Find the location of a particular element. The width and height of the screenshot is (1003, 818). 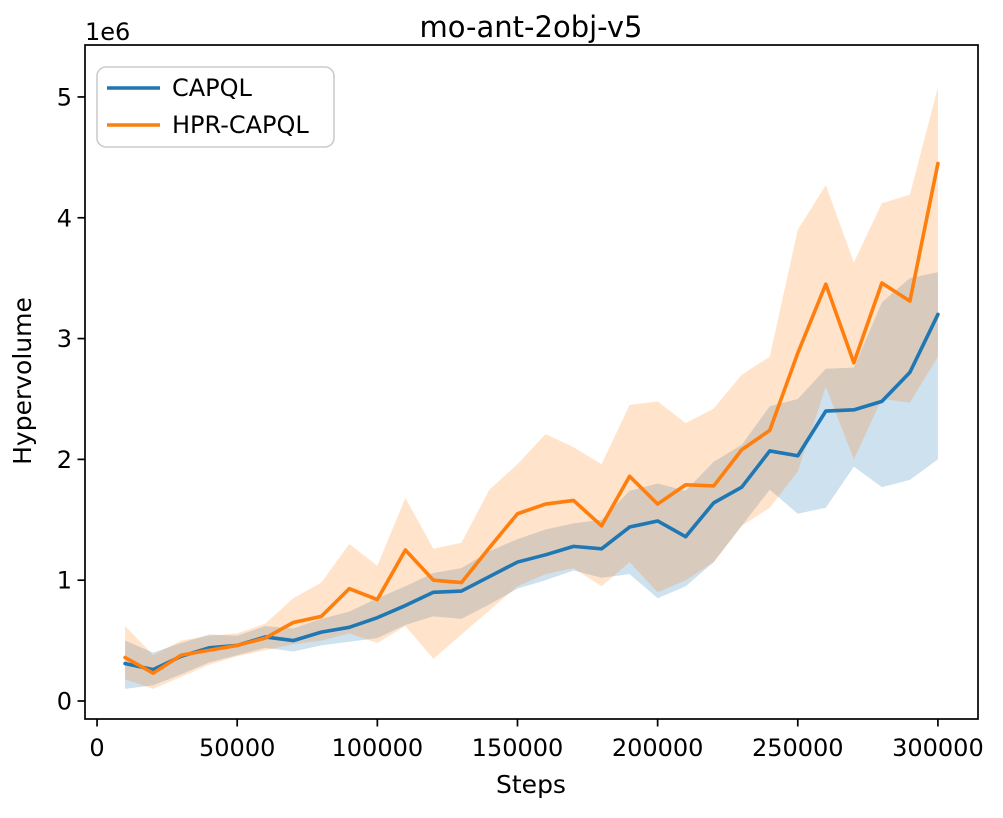

x-tick-label: 100000 is located at coordinates (378, 748).